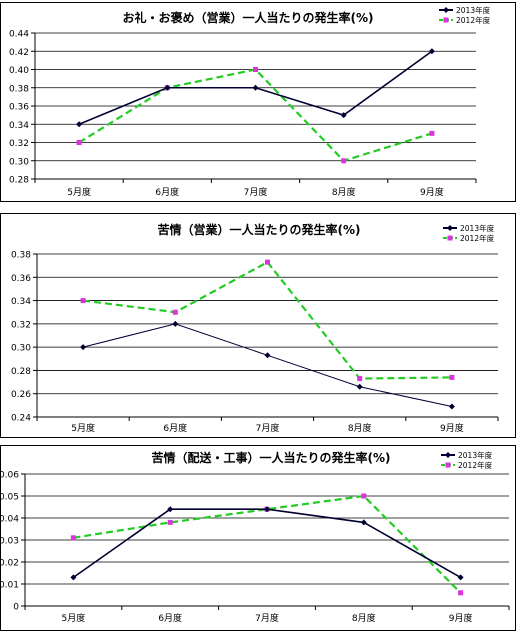 The image size is (520, 634). What do you see at coordinates (19, 35) in the screenshot?
I see `y-tick-label: 0.44` at bounding box center [19, 35].